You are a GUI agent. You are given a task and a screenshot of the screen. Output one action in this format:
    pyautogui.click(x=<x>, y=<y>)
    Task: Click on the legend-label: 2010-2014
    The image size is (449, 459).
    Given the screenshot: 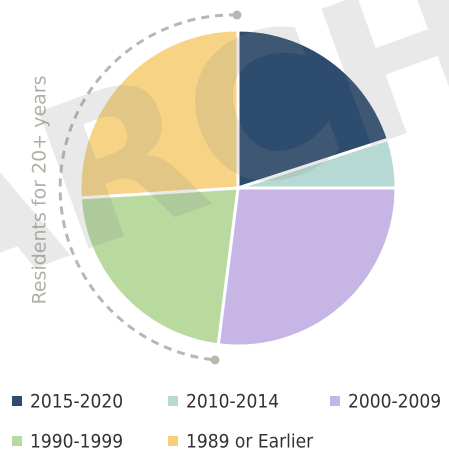 What is the action you would take?
    pyautogui.click(x=232, y=402)
    